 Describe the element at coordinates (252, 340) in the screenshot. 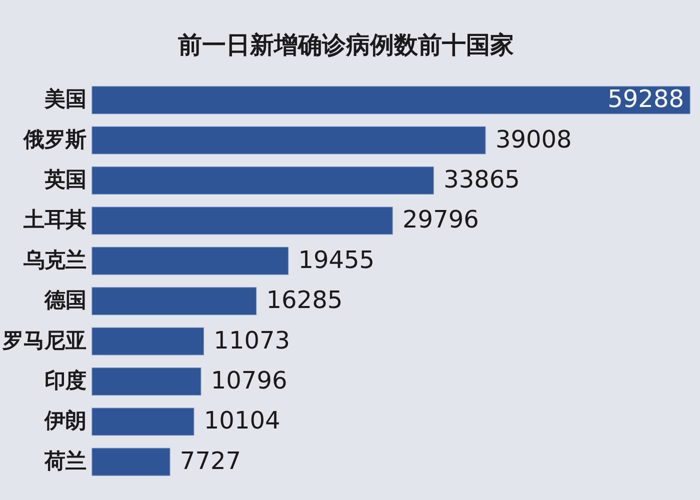

I see `data-label: 11073` at that location.